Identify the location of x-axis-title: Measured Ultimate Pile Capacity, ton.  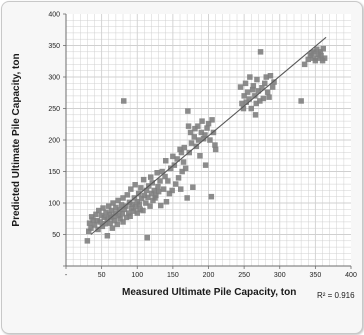
(209, 292).